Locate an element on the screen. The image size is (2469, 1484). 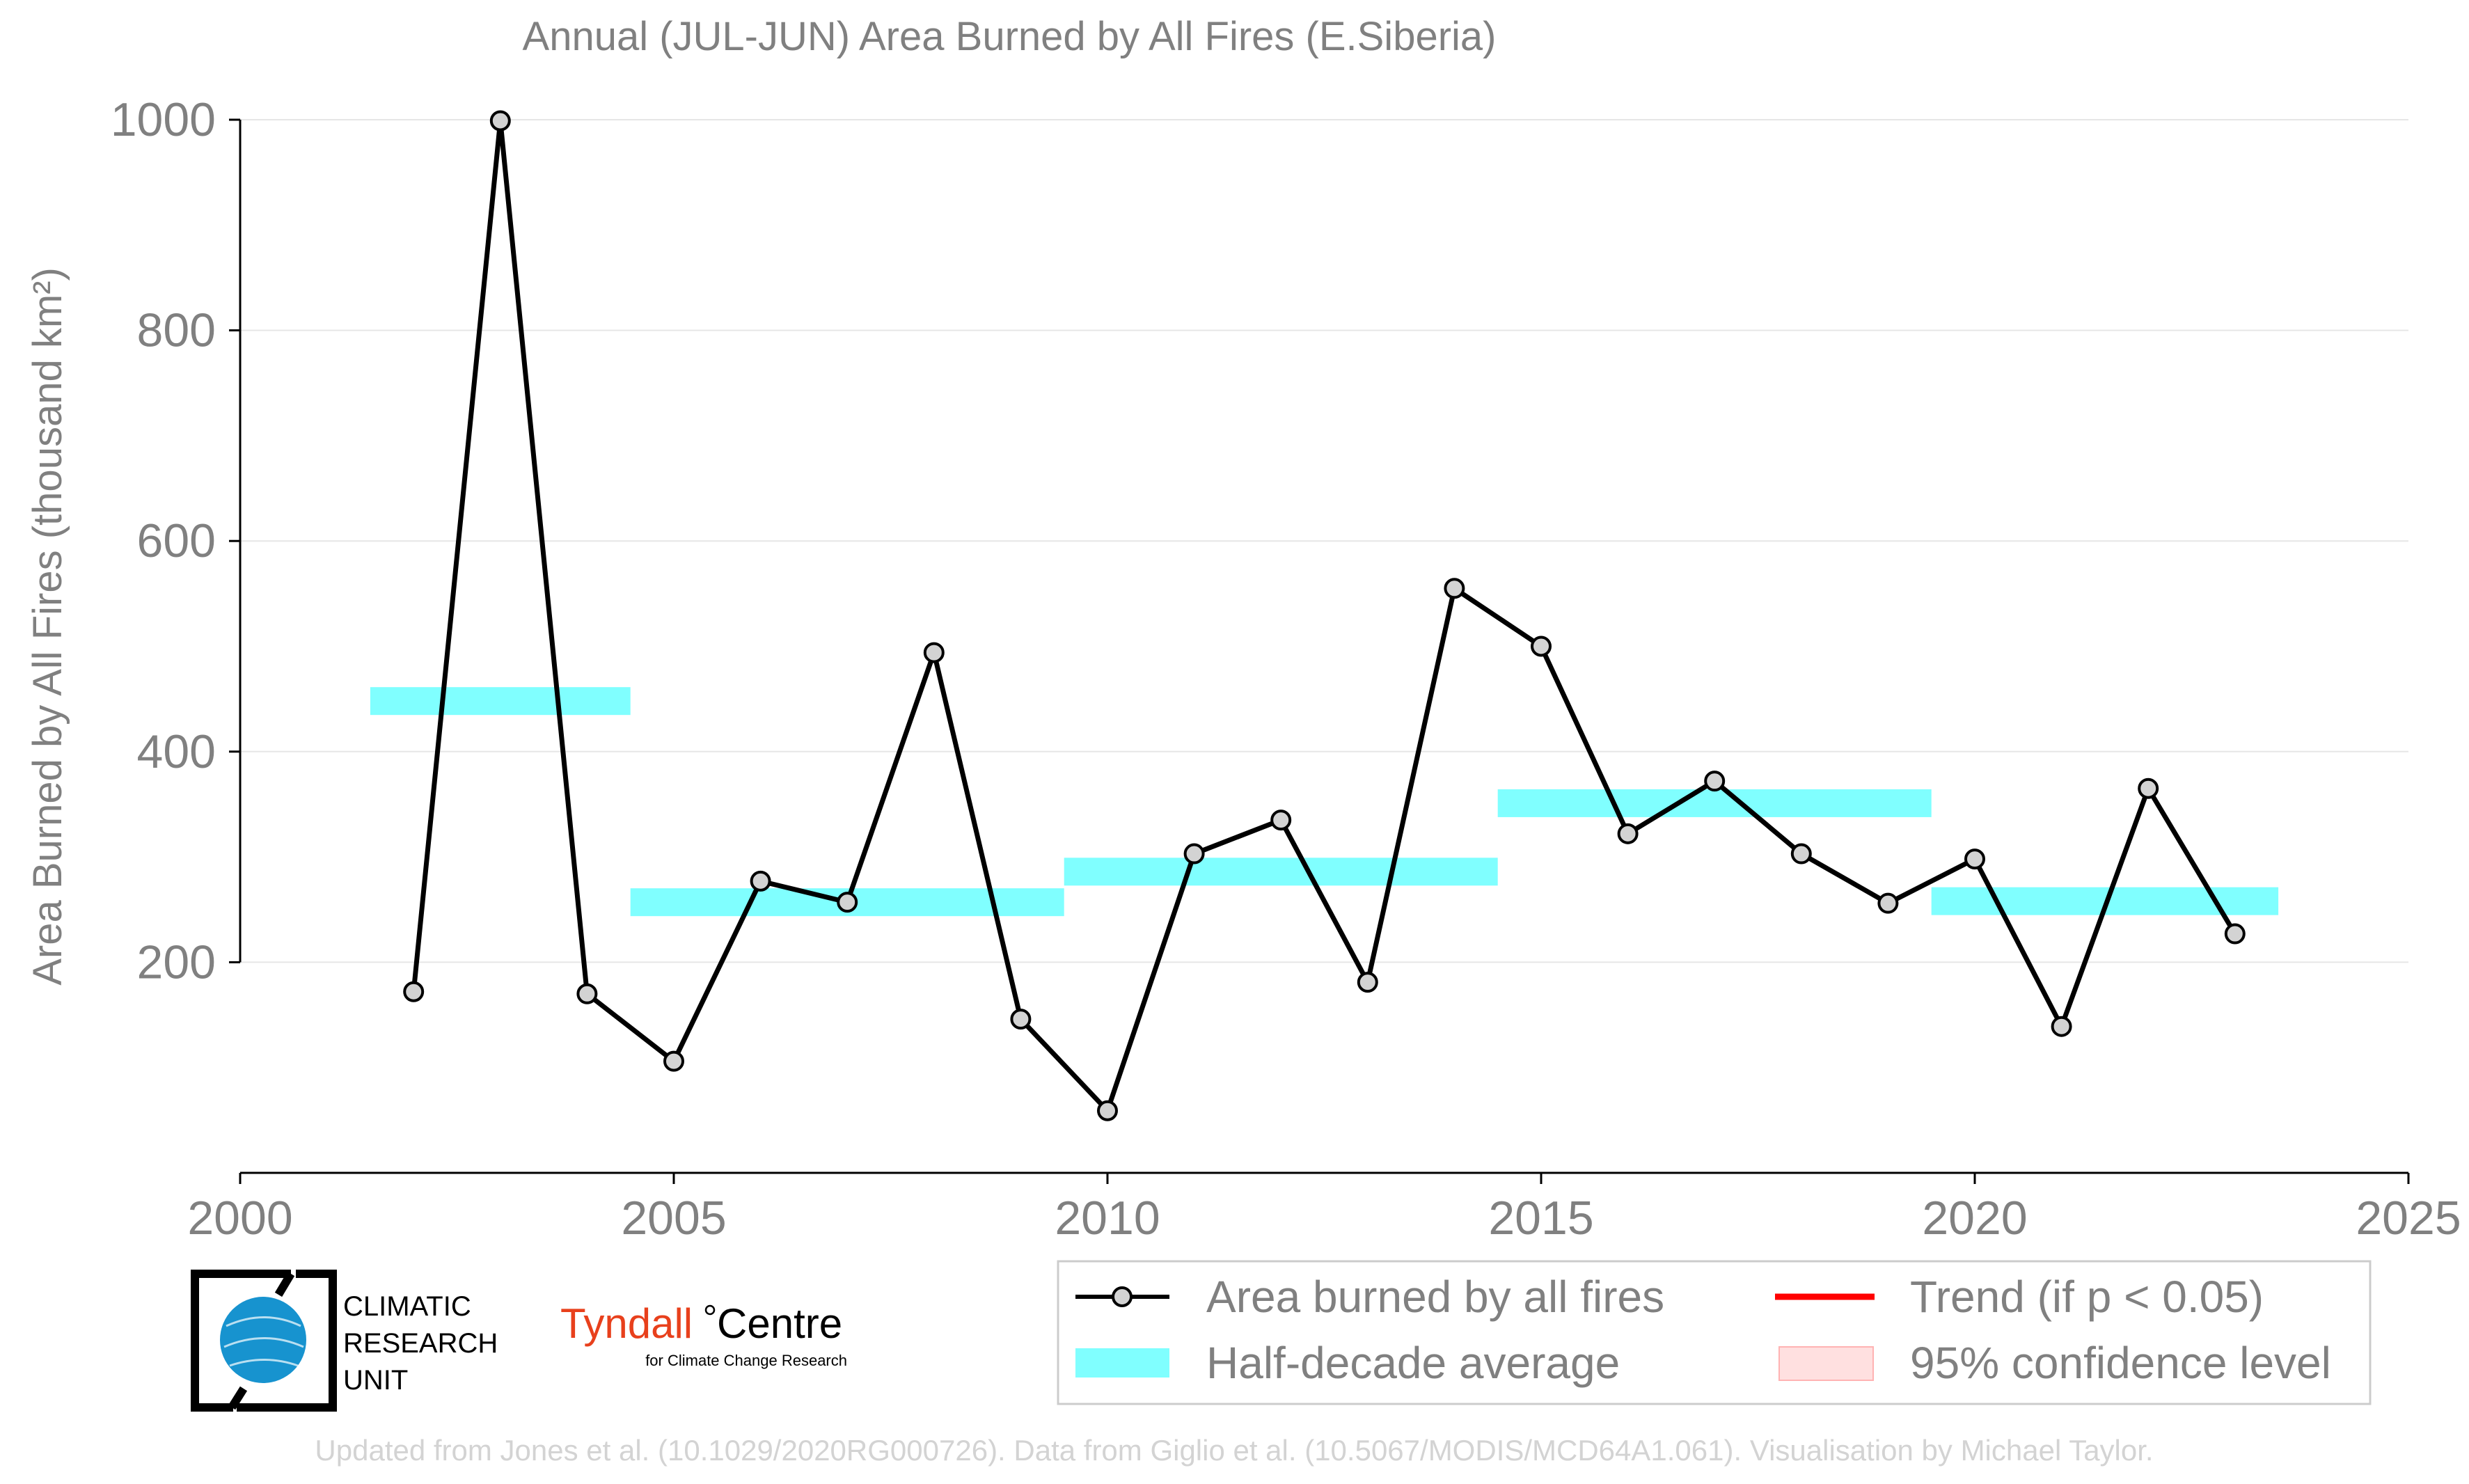
cru-frame-icon is located at coordinates (264, 1341).